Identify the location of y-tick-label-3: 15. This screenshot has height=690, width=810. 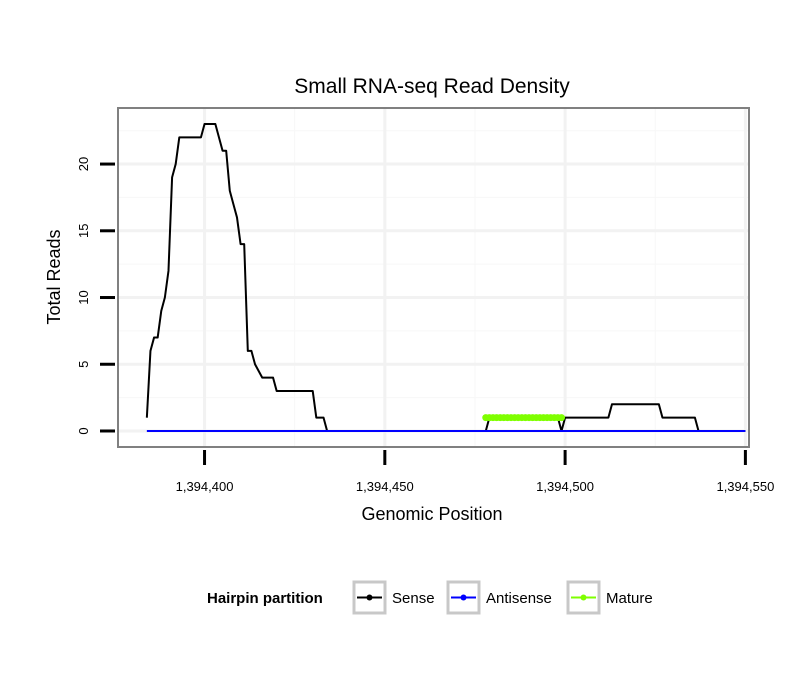
(83, 231).